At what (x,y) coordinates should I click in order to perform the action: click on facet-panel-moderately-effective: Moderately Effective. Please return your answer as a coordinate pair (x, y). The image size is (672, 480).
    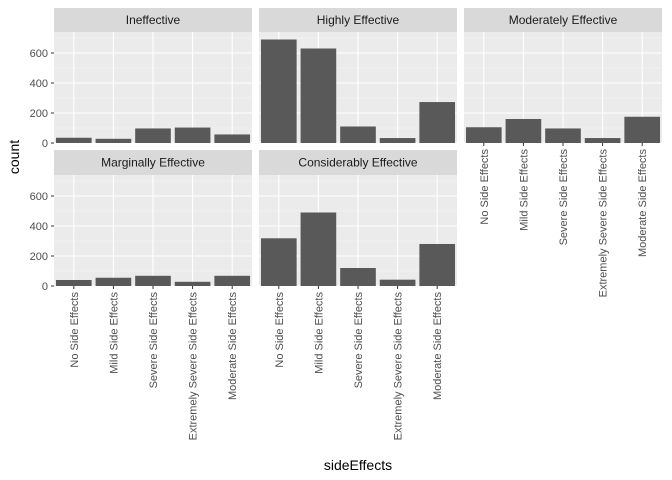
    Looking at the image, I should click on (563, 76).